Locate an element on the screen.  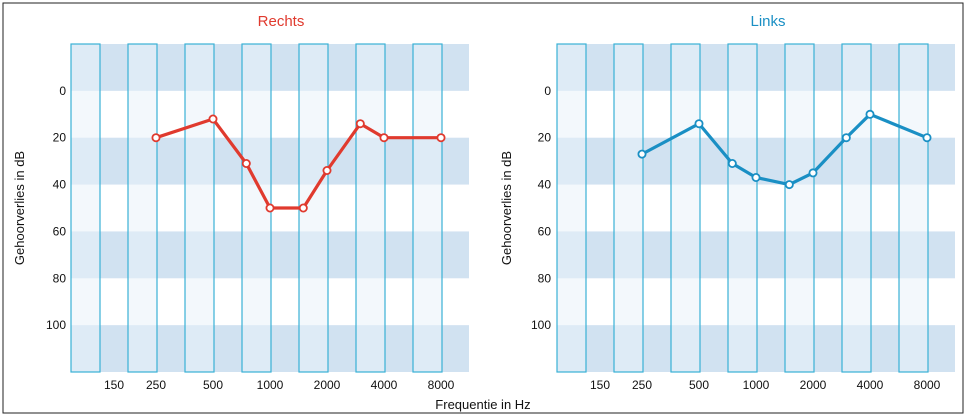
chart-title: Rechts is located at coordinates (281, 21).